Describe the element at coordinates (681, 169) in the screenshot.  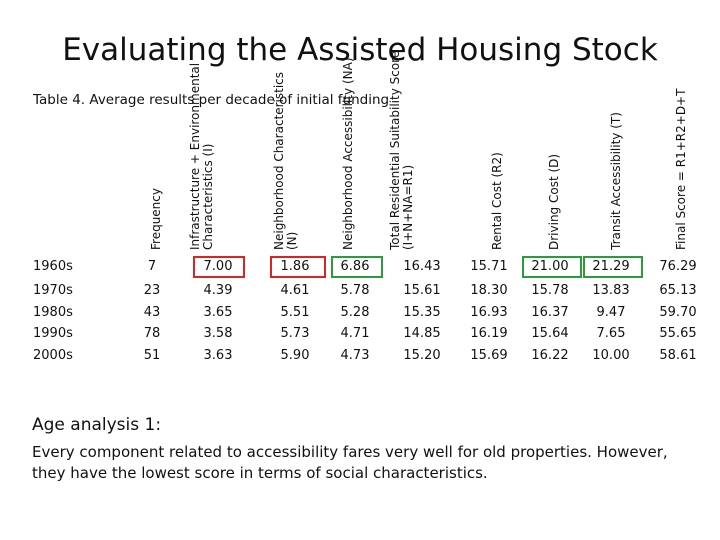
I see `column-header-final-score: Final Score = R1+R2+D+T` at that location.